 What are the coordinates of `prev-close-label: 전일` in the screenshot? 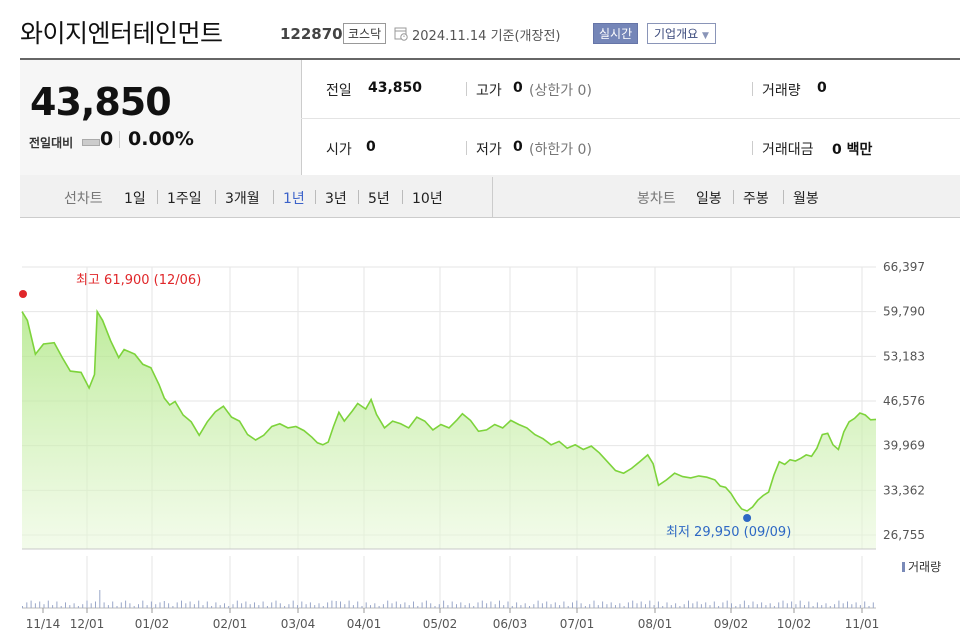 It's located at (339, 91).